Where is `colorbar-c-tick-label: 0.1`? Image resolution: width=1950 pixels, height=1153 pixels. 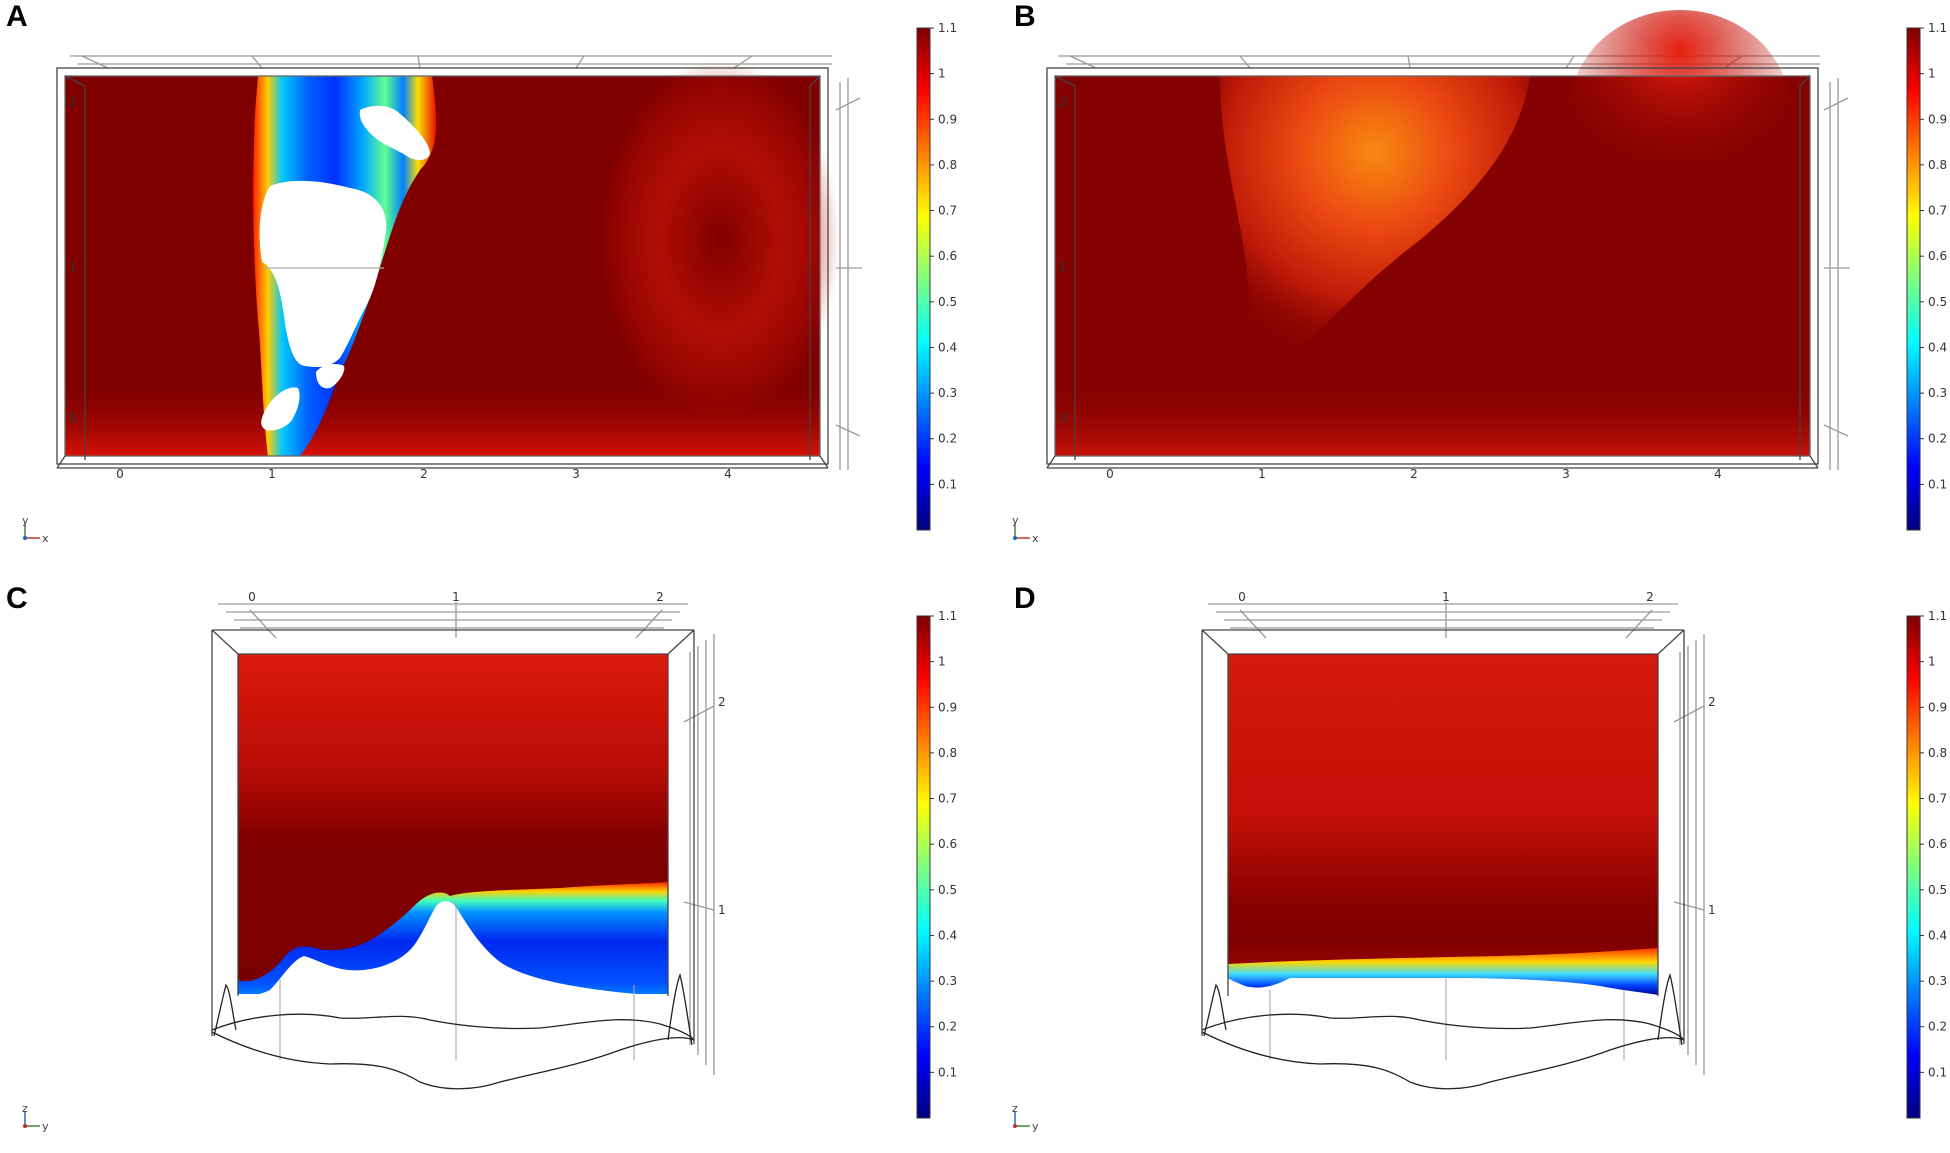
colorbar-c-tick-label: 0.1 is located at coordinates (947, 1072).